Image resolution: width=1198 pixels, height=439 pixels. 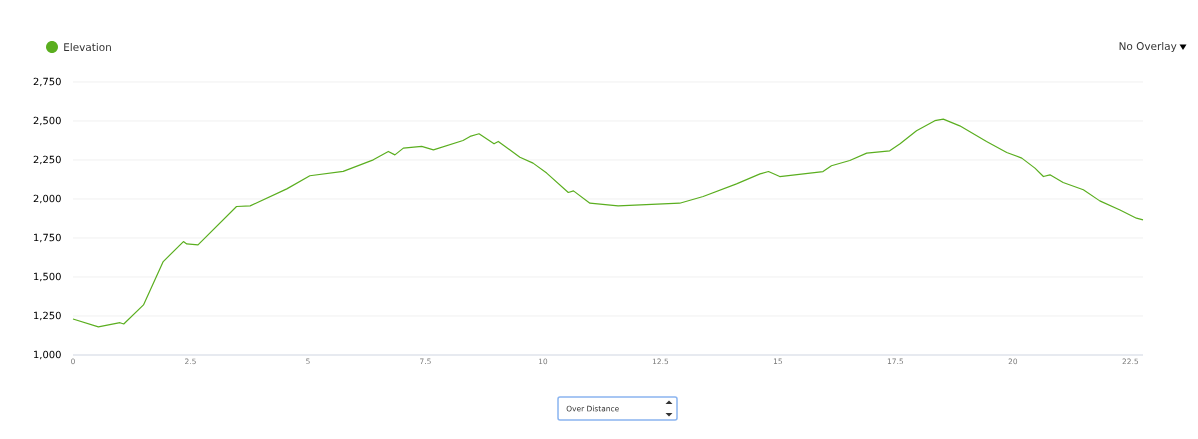 What do you see at coordinates (47, 121) in the screenshot?
I see `y-tick-label: 2,500` at bounding box center [47, 121].